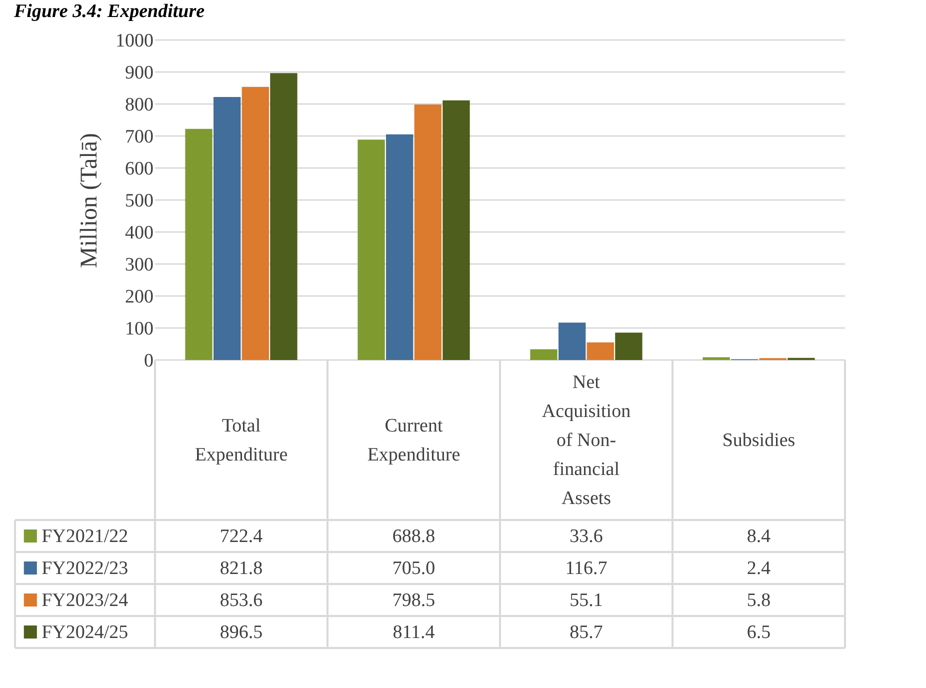 This screenshot has width=926, height=688. What do you see at coordinates (587, 440) in the screenshot?
I see `x-tick-label: Net Acquisition of Non-financial Assets` at bounding box center [587, 440].